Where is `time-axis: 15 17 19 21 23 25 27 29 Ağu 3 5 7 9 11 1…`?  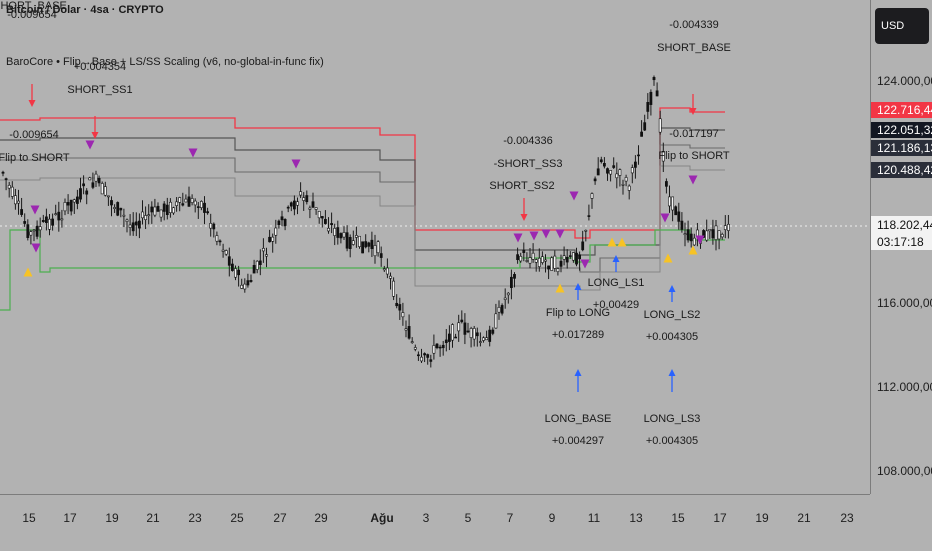 time-axis: 15 17 19 21 23 25 27 29 Ağu 3 5 7 9 11 1… is located at coordinates (435, 522).